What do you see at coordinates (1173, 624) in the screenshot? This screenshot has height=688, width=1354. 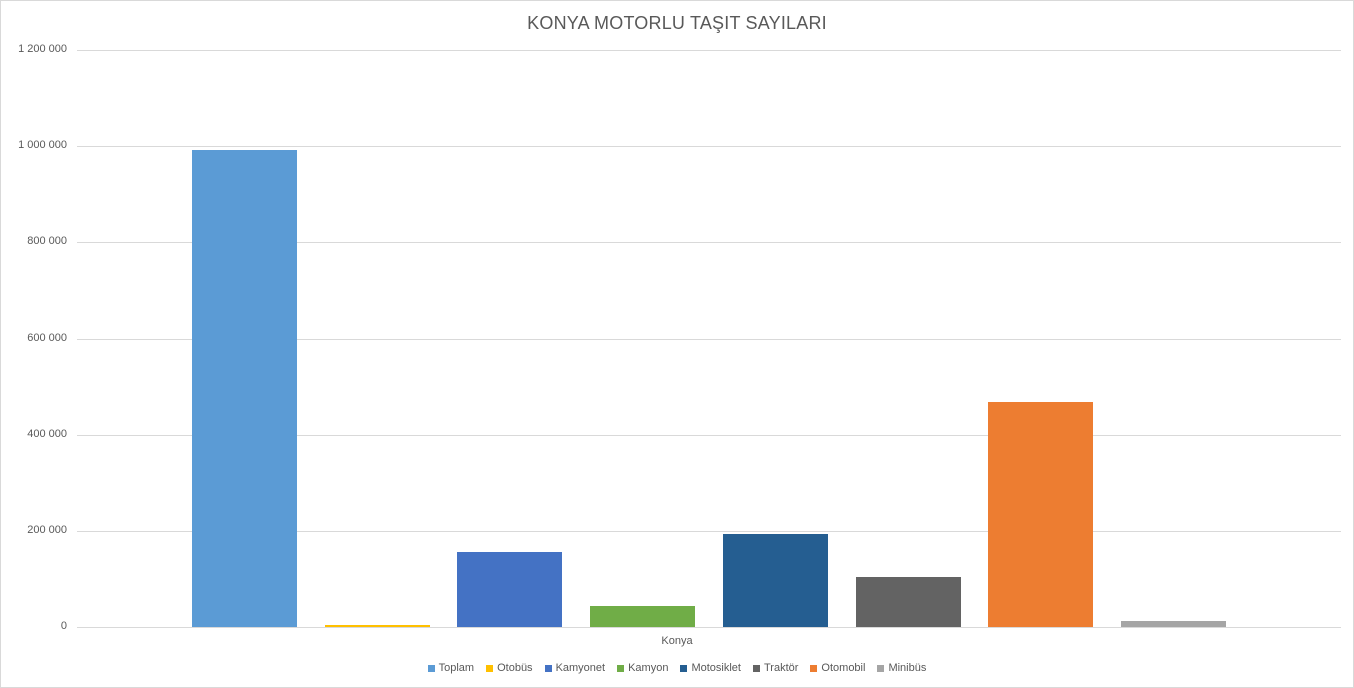 I see `bar-minibüs` at bounding box center [1173, 624].